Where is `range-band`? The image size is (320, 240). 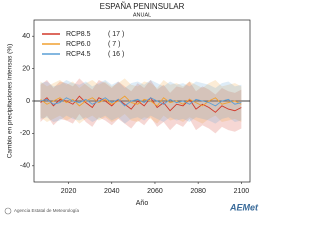 range-band is located at coordinates (141, 106).